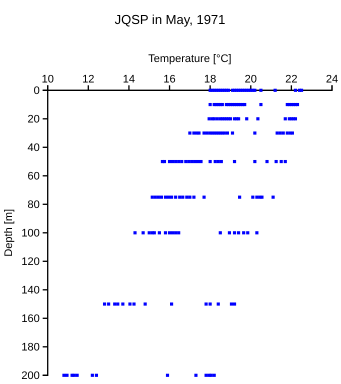 This screenshot has width=341, height=384. I want to click on y-tick-label: 160, so click(30, 318).